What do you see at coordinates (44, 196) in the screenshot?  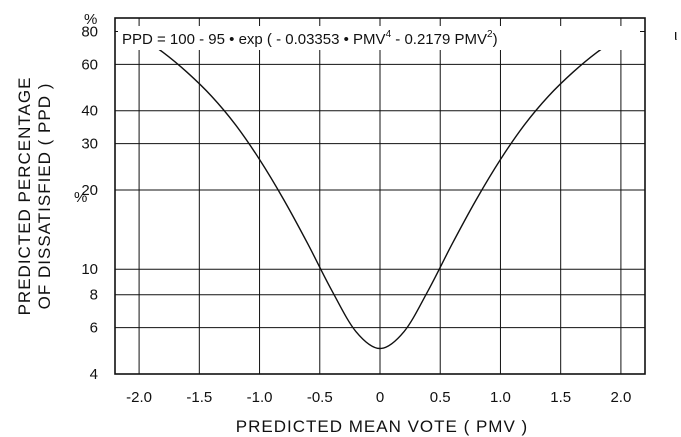 I see `y-axis-title-line2: OF DISSATISFIED ( PPD )` at bounding box center [44, 196].